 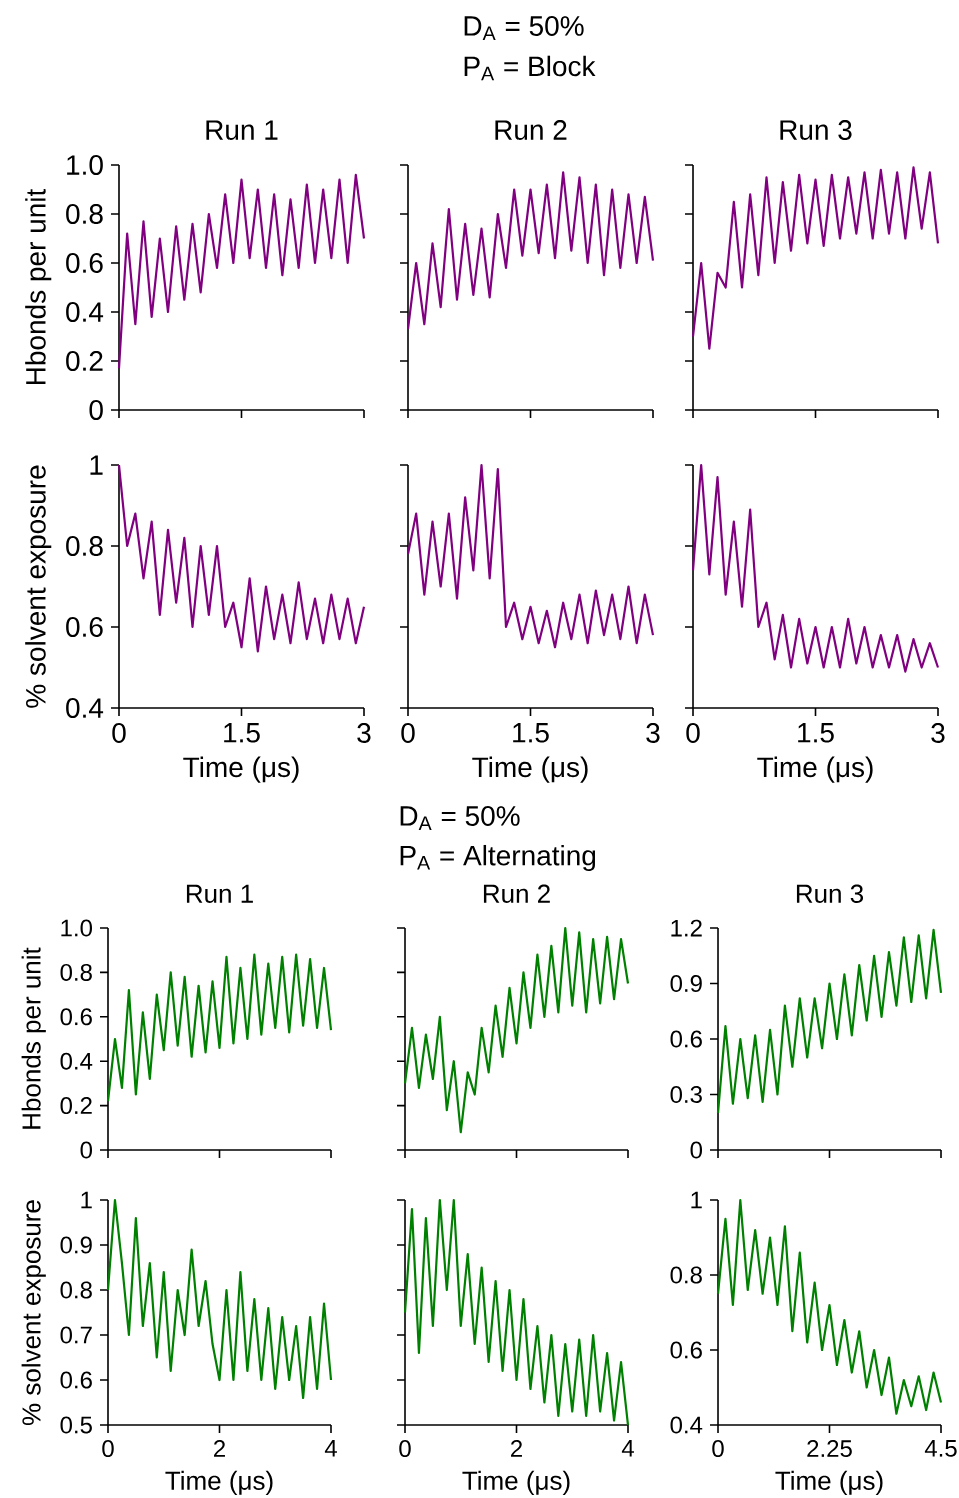 What do you see at coordinates (940, 1448) in the screenshot?
I see `x-tick-label: 4.5` at bounding box center [940, 1448].